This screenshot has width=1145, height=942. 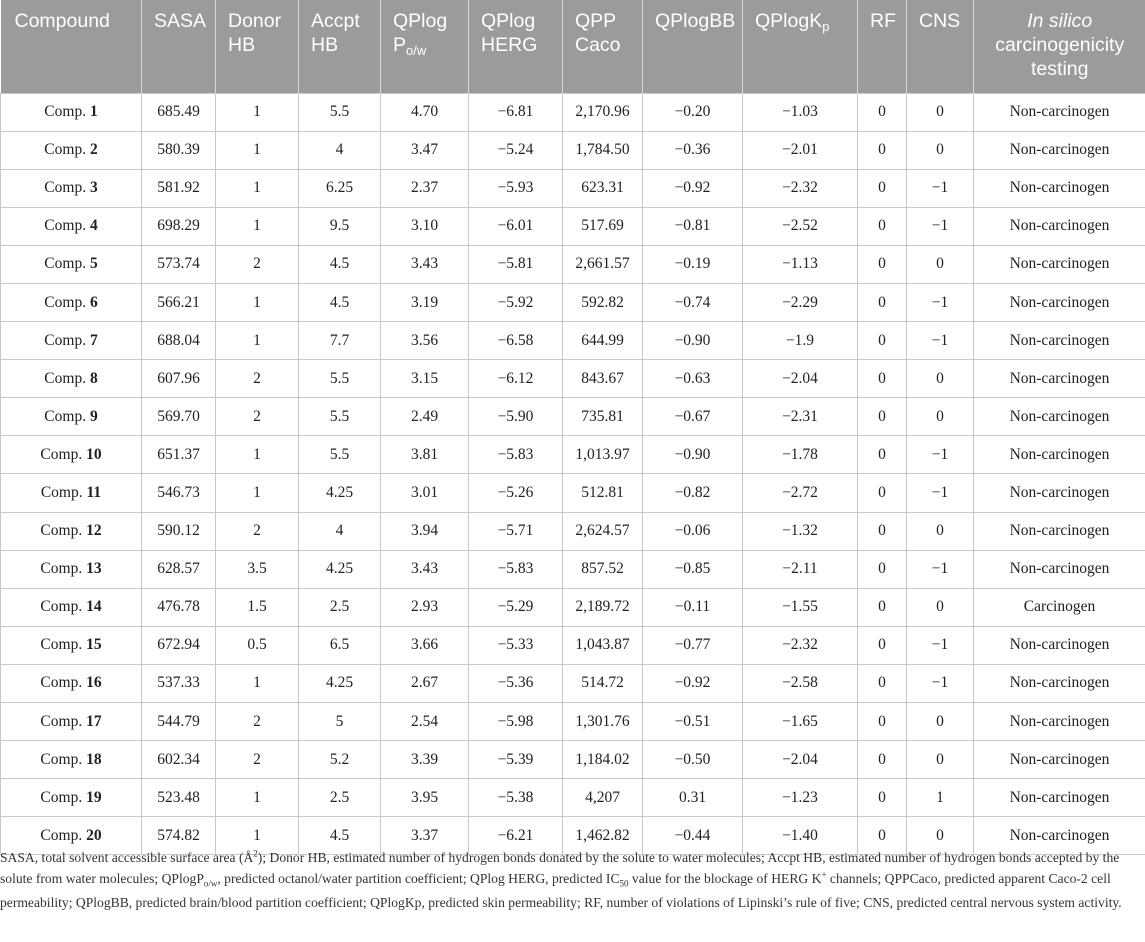 What do you see at coordinates (94, 531) in the screenshot?
I see `compound-number: 12` at bounding box center [94, 531].